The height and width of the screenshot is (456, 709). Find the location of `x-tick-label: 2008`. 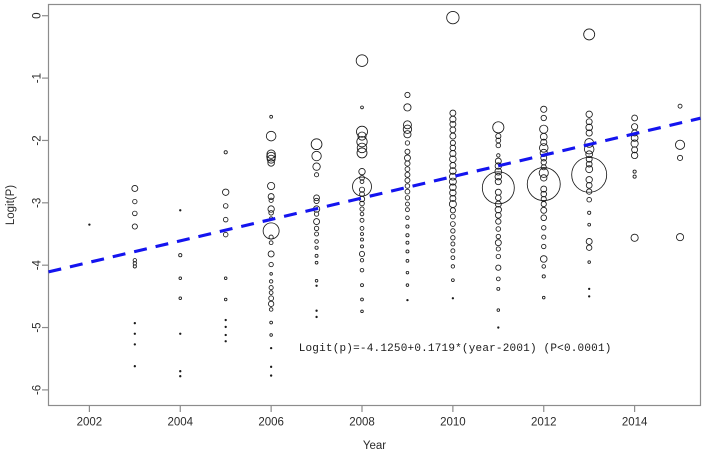

x-tick-label: 2008 is located at coordinates (362, 423).